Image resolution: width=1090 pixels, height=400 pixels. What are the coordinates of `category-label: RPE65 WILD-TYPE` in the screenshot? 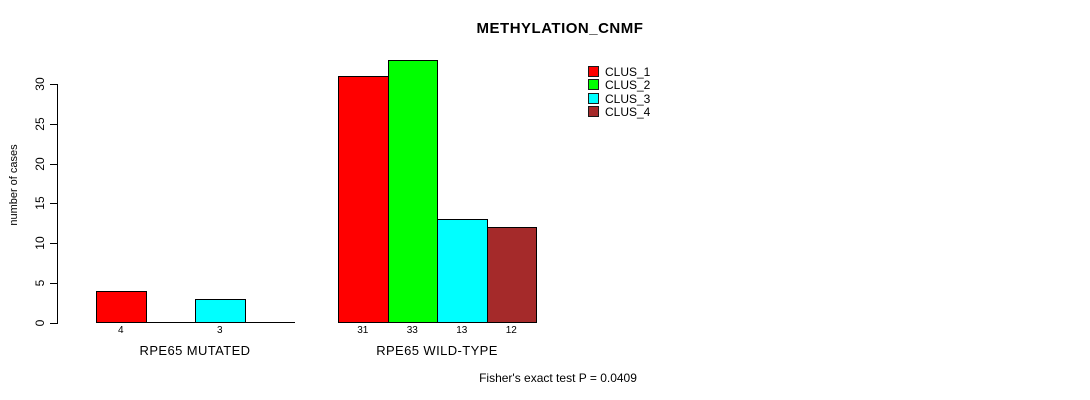 It's located at (437, 350).